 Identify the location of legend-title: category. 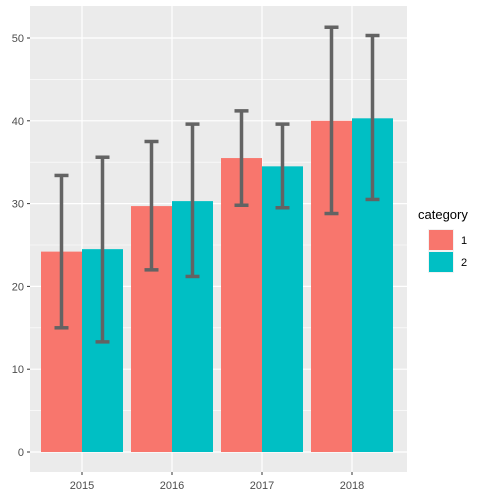
(443, 214).